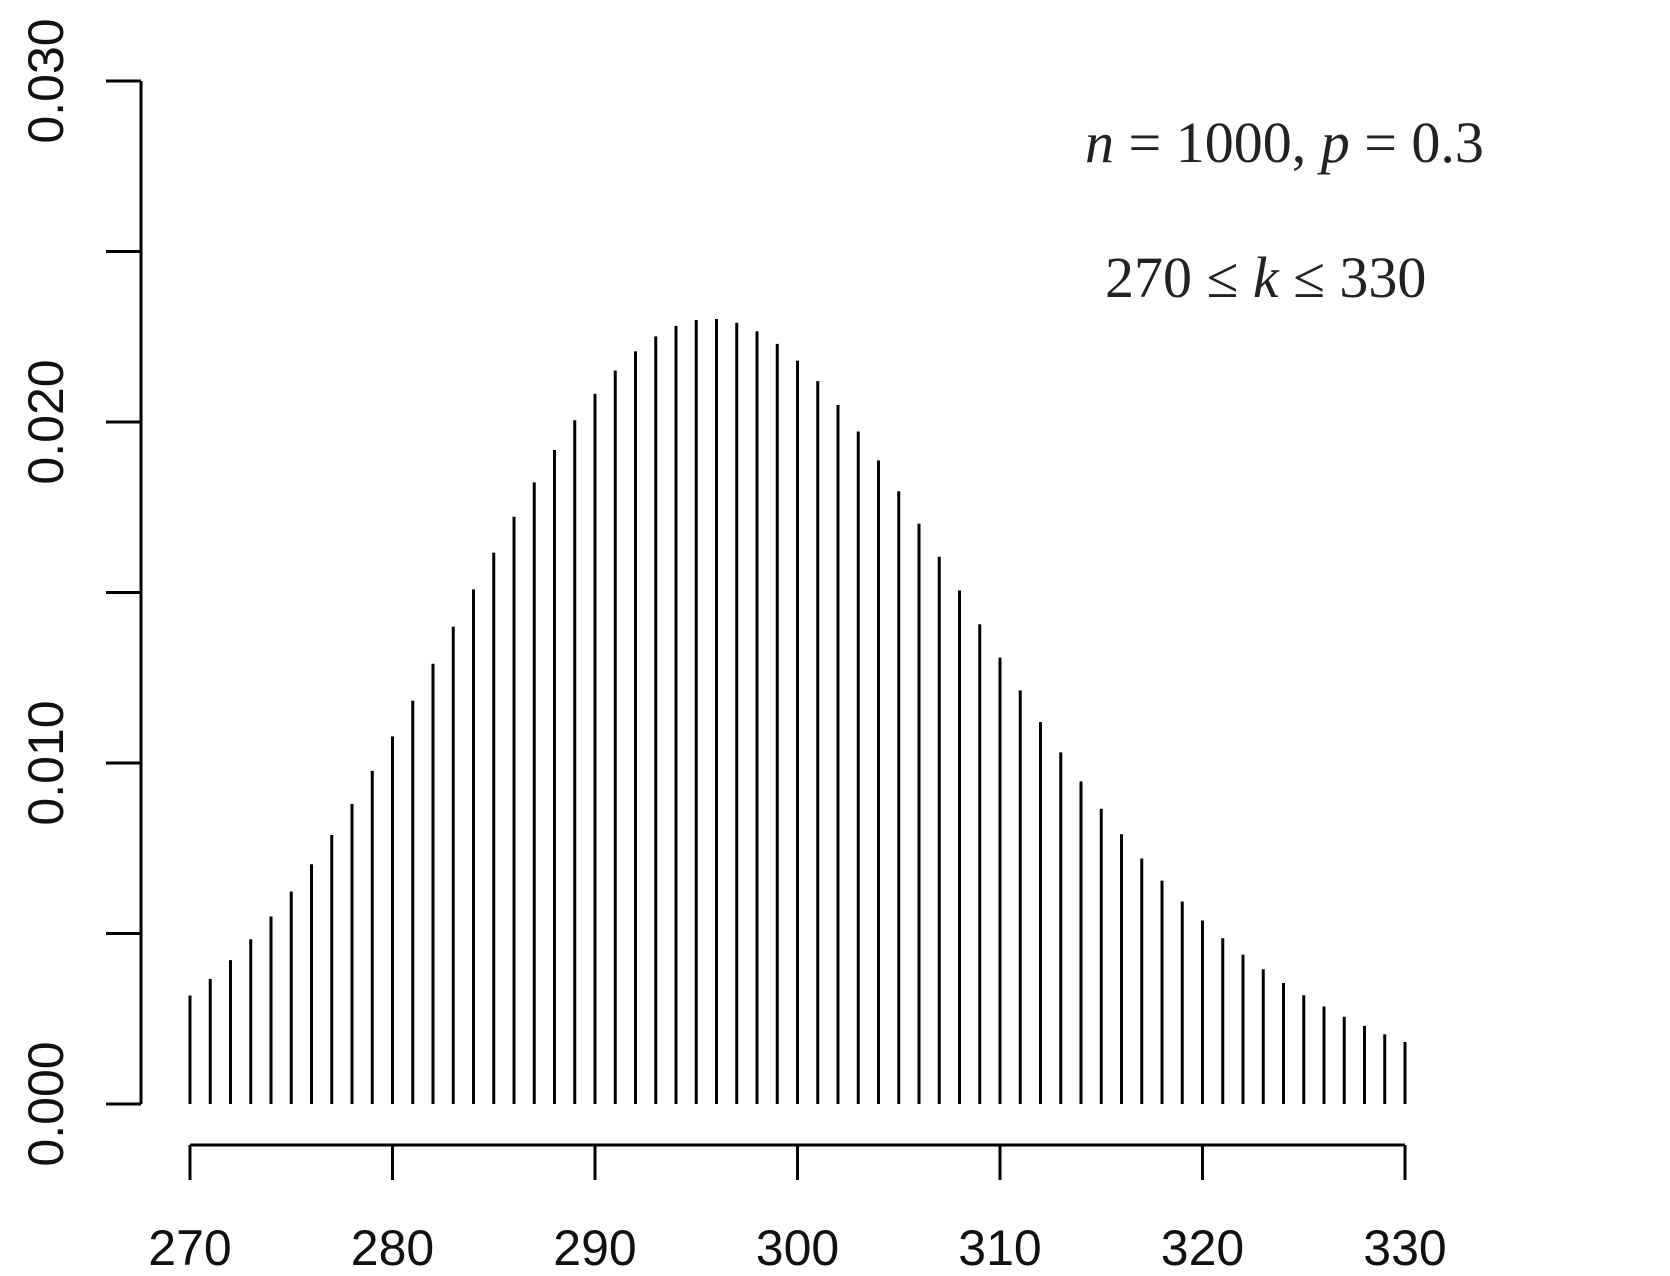  Describe the element at coordinates (80, 592) in the screenshot. I see `y-axis: 0.000 0.010 0.020 0.030` at that location.